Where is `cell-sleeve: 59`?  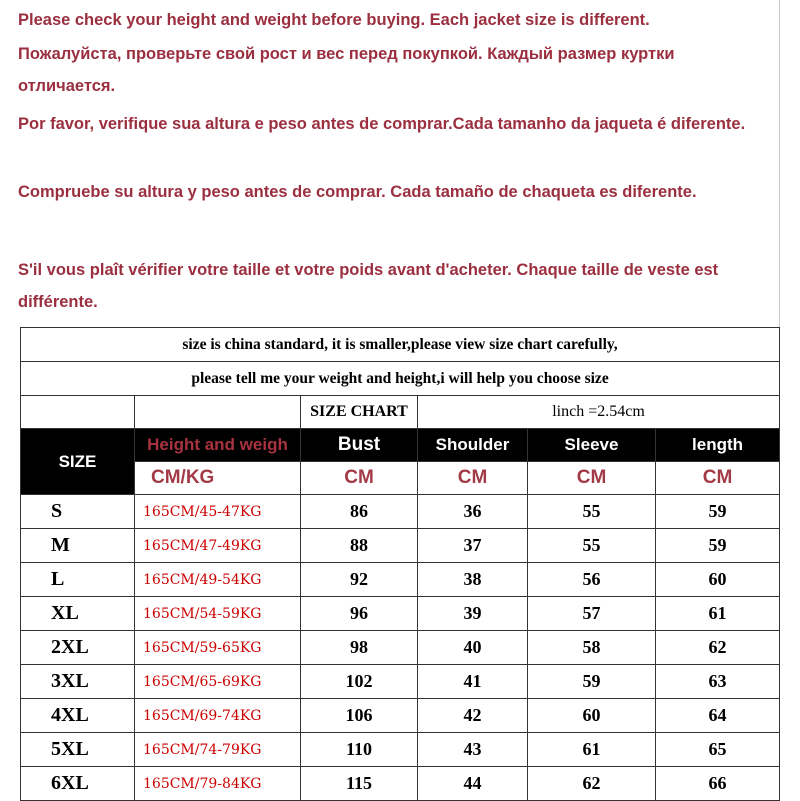
cell-sleeve: 59 is located at coordinates (591, 681).